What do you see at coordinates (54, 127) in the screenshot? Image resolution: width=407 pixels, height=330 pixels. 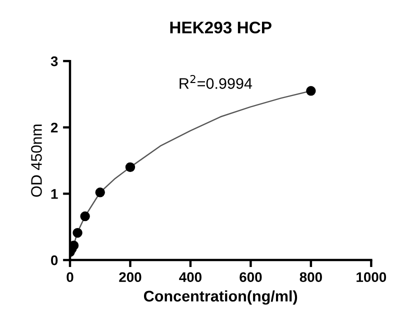 I see `y-tick-label: 2` at bounding box center [54, 127].